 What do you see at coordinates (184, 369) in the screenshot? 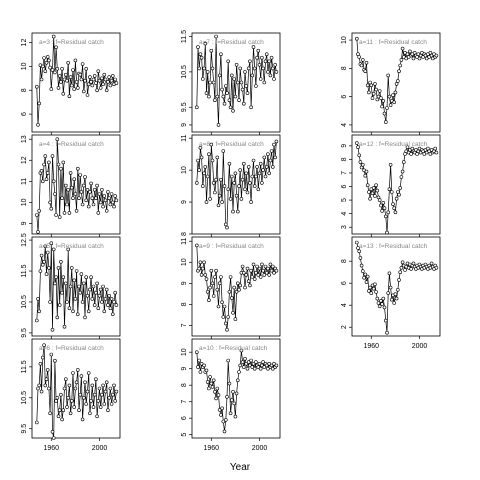
I see `y-tick-label: 9` at bounding box center [184, 369].